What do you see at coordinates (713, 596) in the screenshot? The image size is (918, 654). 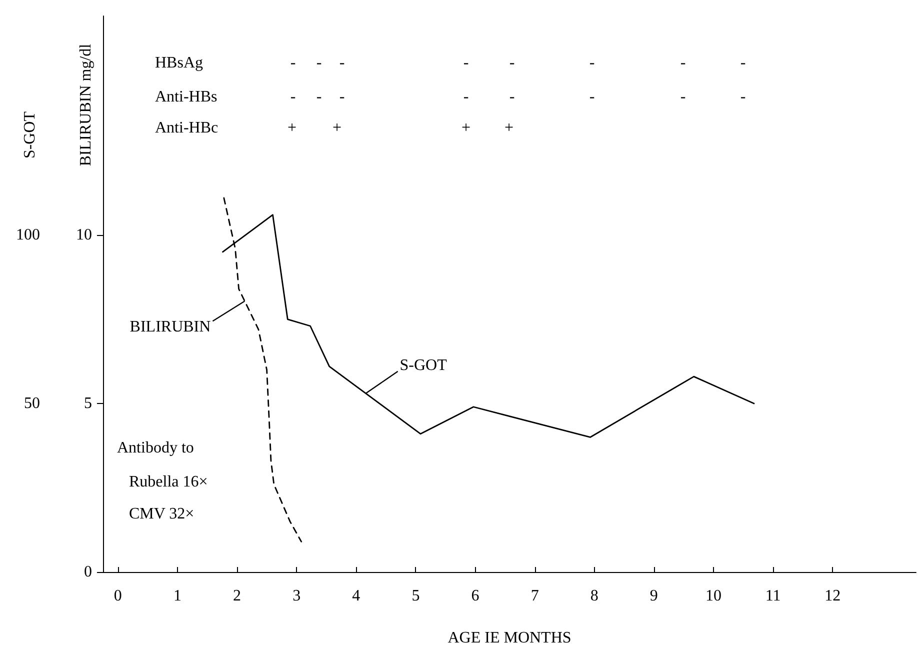 I see `x-tick-label: 10` at bounding box center [713, 596].